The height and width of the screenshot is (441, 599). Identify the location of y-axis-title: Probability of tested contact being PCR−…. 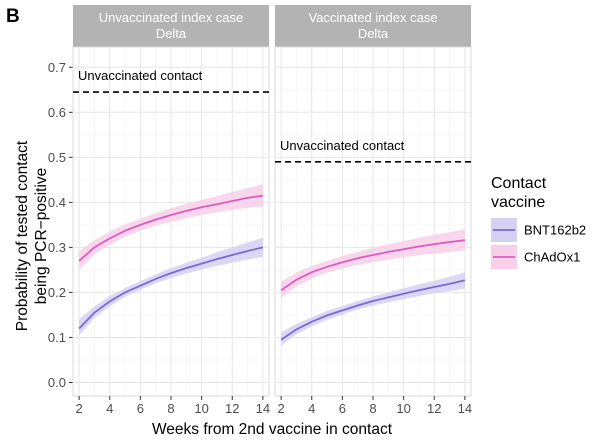
(32, 235).